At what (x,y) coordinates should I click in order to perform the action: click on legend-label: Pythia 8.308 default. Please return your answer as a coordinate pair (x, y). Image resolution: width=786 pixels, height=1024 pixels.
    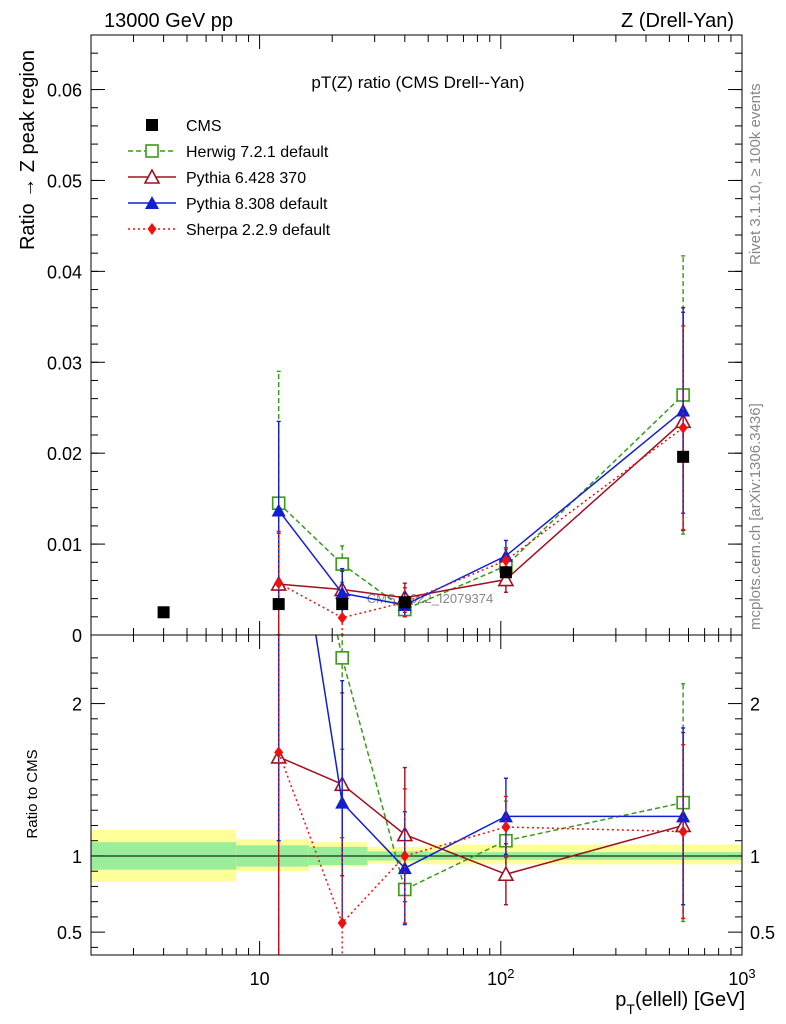
    Looking at the image, I should click on (257, 204).